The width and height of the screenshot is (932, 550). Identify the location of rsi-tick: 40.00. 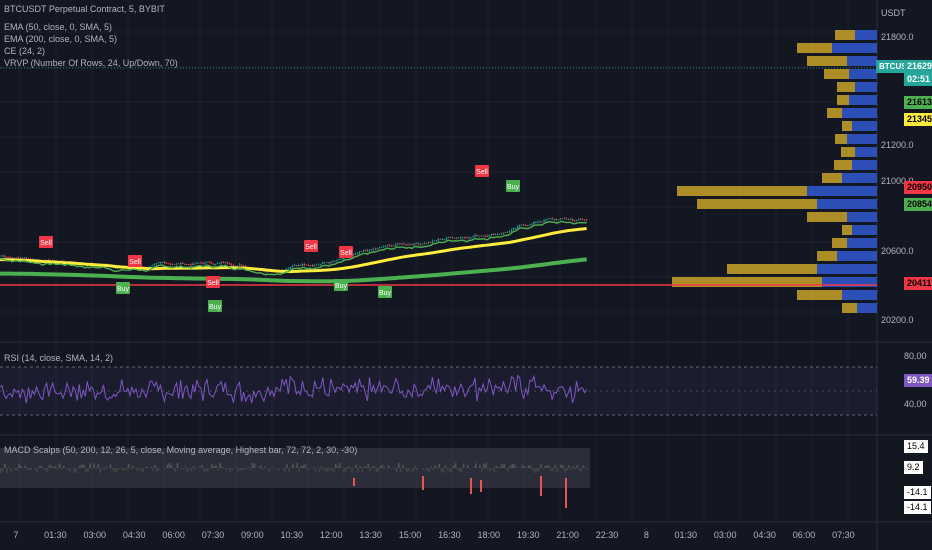
(915, 404).